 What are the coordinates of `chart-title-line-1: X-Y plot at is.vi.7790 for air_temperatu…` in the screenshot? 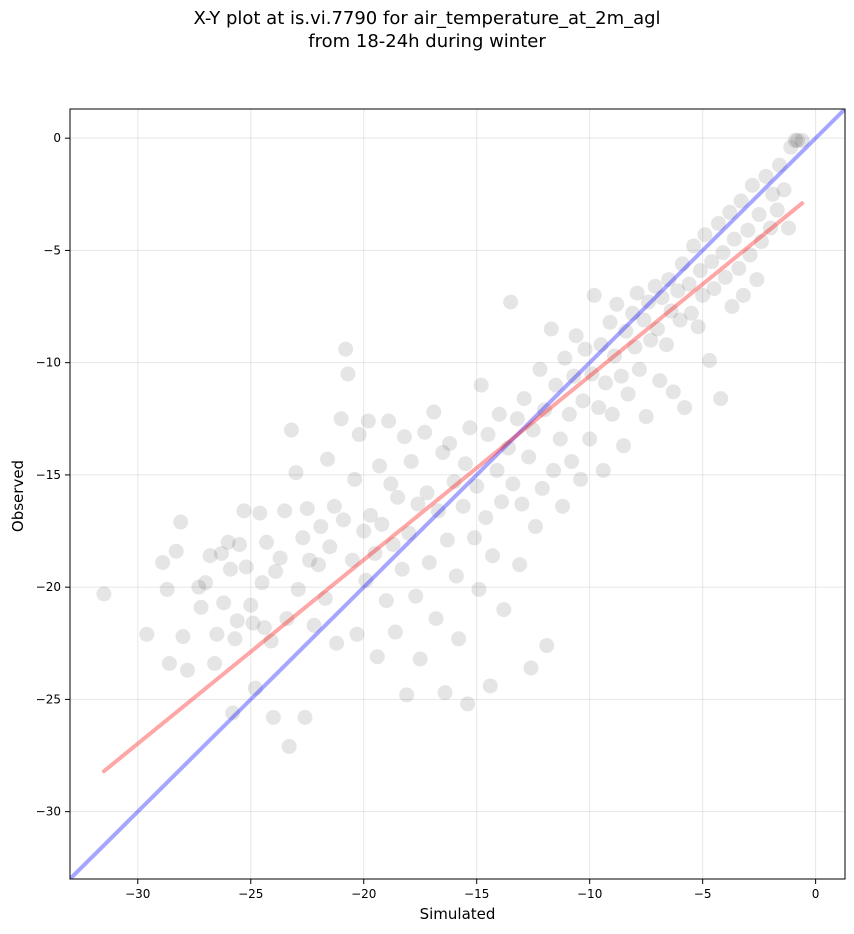 It's located at (427, 18).